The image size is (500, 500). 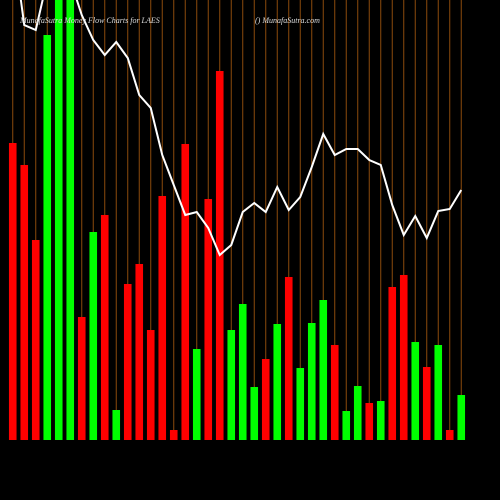 I want to click on chart-subtitle: () MunafaSutra.com, so click(x=287, y=20).